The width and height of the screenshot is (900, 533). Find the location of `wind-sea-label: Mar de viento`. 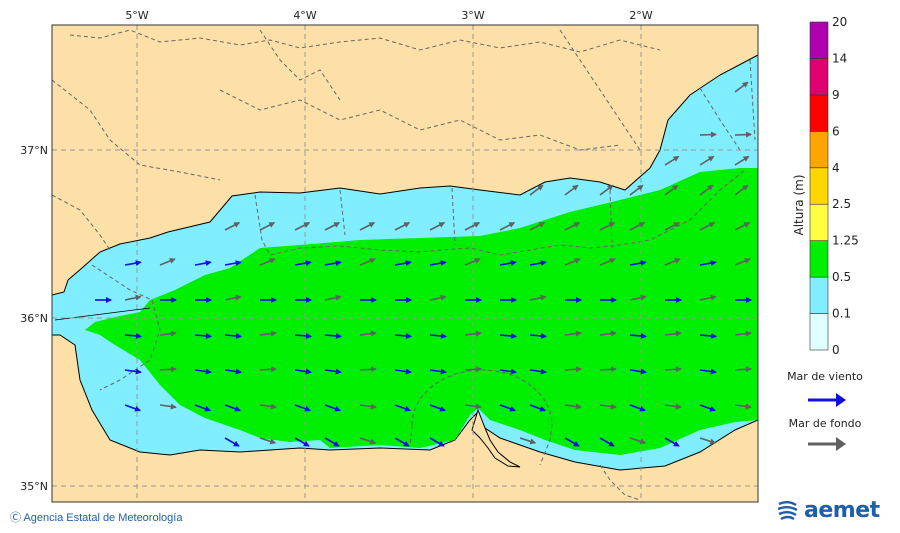

wind-sea-label: Mar de viento is located at coordinates (825, 376).